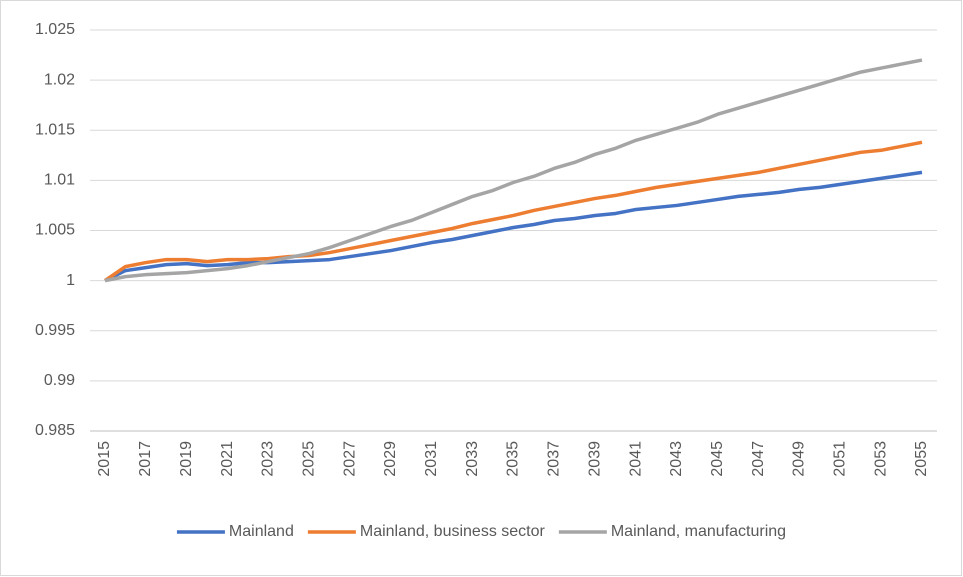 The image size is (963, 577). Describe the element at coordinates (698, 531) in the screenshot. I see `legend-label: Mainland, manufacturing` at that location.